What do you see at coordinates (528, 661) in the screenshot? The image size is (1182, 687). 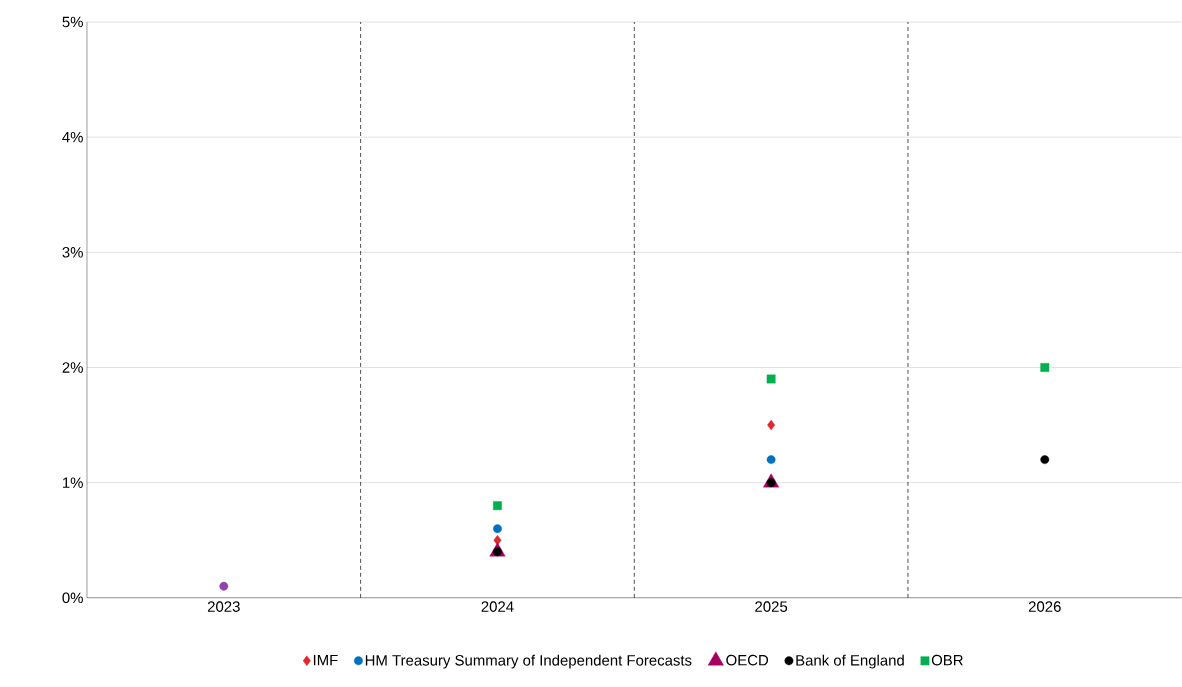 I see `legend-label: HM Treasury Summary of Independent Forecasts` at bounding box center [528, 661].